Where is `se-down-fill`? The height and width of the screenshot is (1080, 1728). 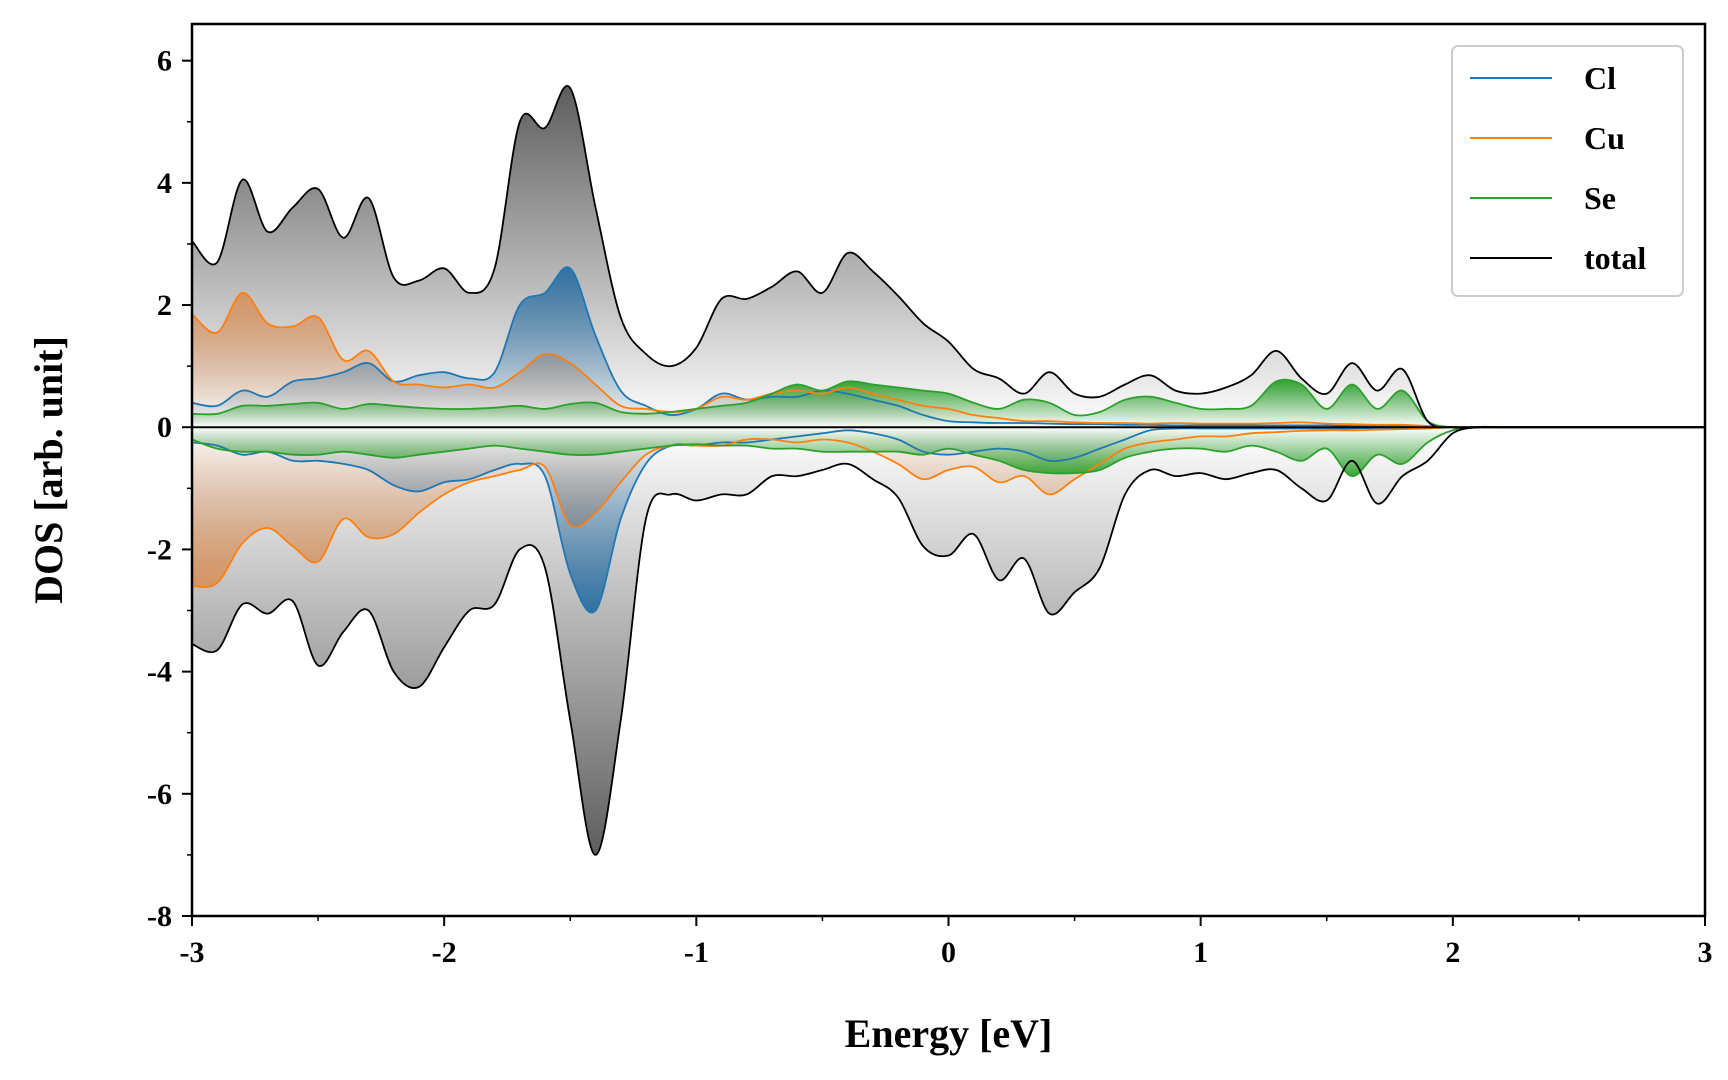 se-down-fill is located at coordinates (948, 451).